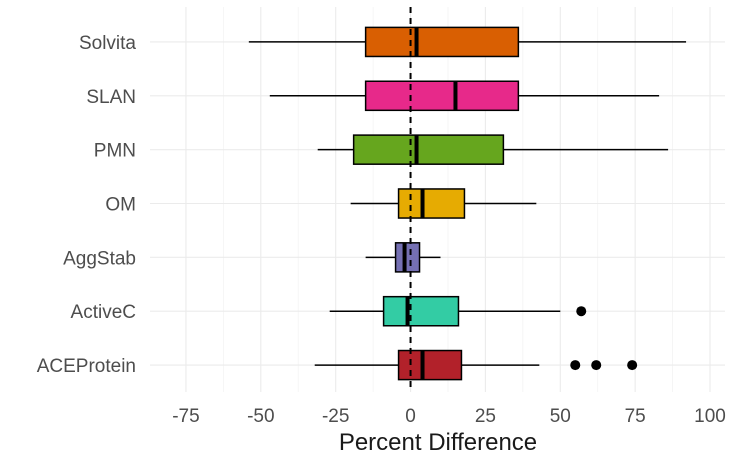  Describe the element at coordinates (410, 416) in the screenshot. I see `x-tick-label-3: 0` at that location.